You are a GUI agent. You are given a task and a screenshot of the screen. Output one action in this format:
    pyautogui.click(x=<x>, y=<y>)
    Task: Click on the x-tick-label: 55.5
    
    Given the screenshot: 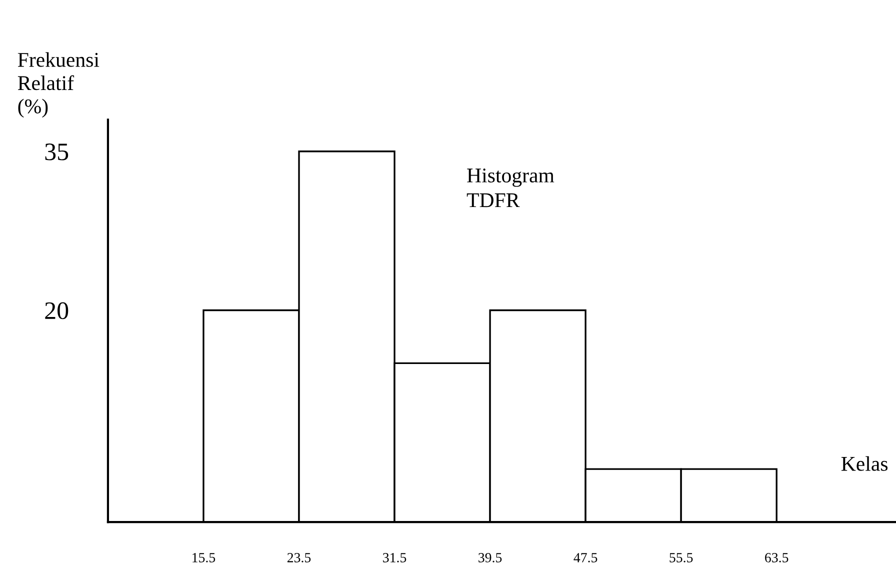 What is the action you would take?
    pyautogui.click(x=681, y=557)
    